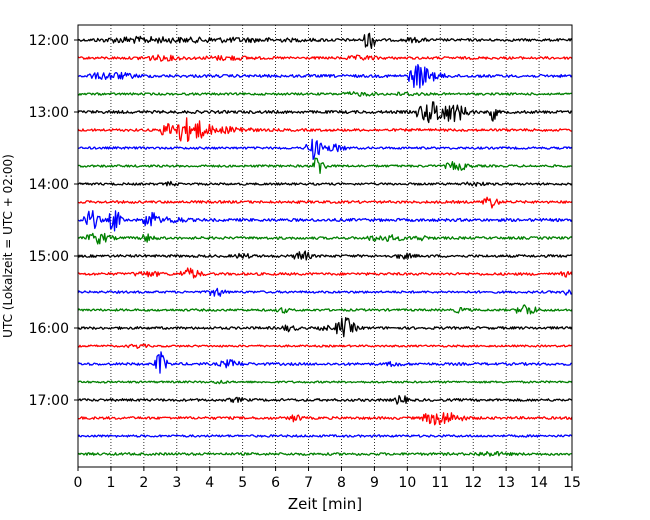 Image resolution: width=650 pixels, height=520 pixels. I want to click on x-tick-label: 3, so click(176, 483).